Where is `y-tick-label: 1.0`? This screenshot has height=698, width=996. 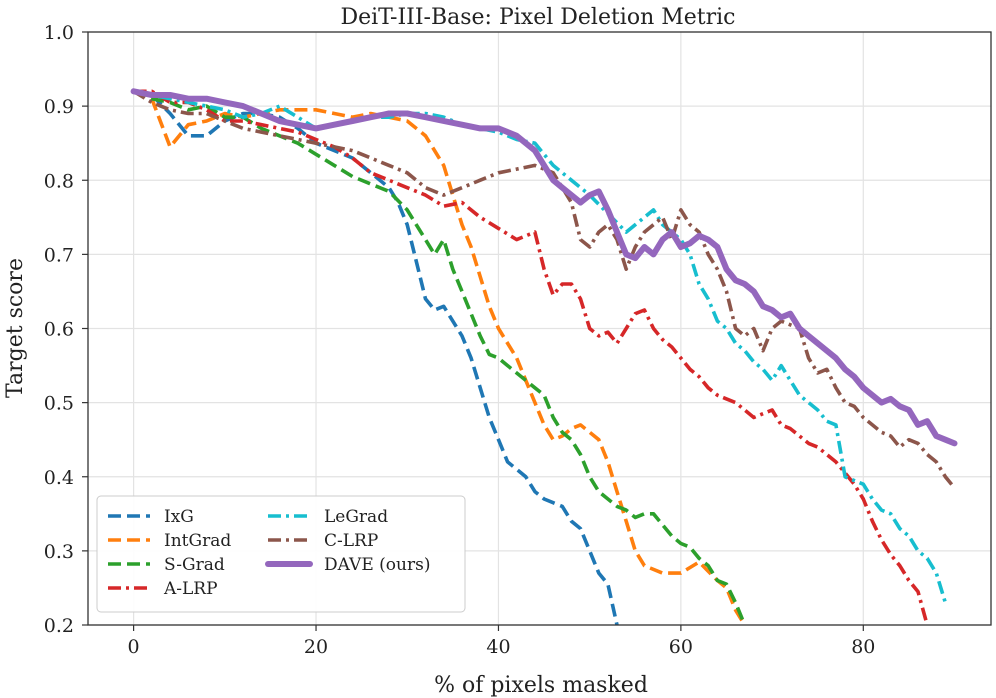 y-tick-label: 1.0 is located at coordinates (59, 33).